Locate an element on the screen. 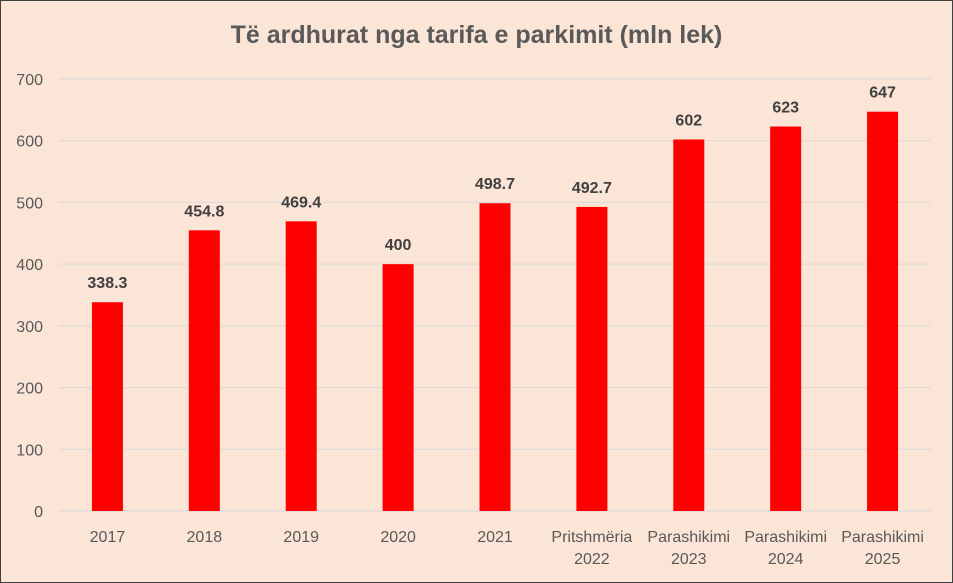 This screenshot has height=583, width=953. y-tick-label: 400 is located at coordinates (29, 265).